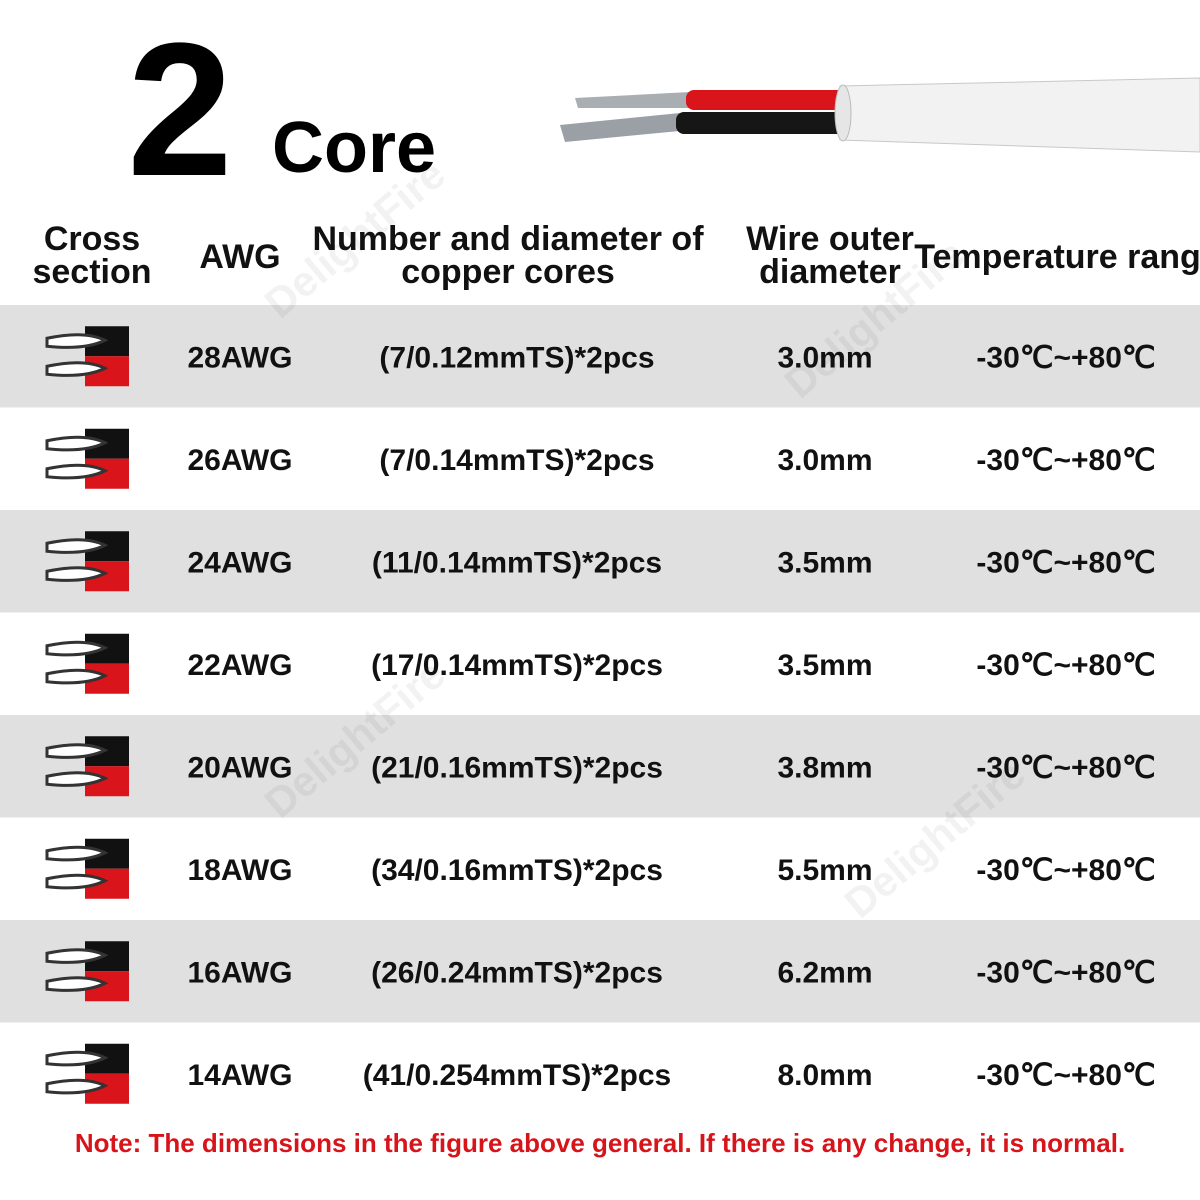 This screenshot has width=1200, height=1200. Describe the element at coordinates (91, 255) in the screenshot. I see `column-header: Cross section` at that location.